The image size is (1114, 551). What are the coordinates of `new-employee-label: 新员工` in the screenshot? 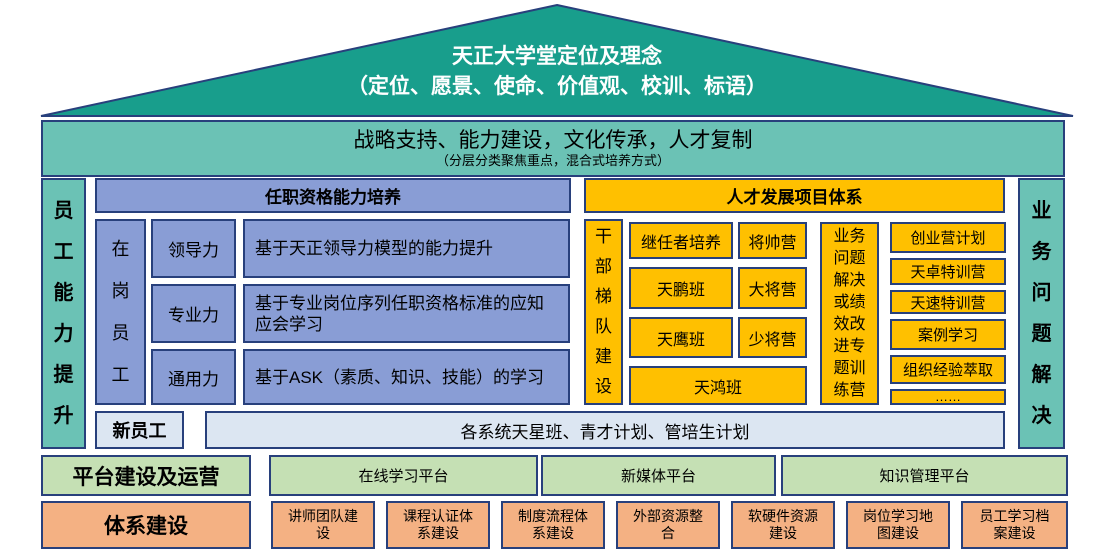 It's located at (139, 431).